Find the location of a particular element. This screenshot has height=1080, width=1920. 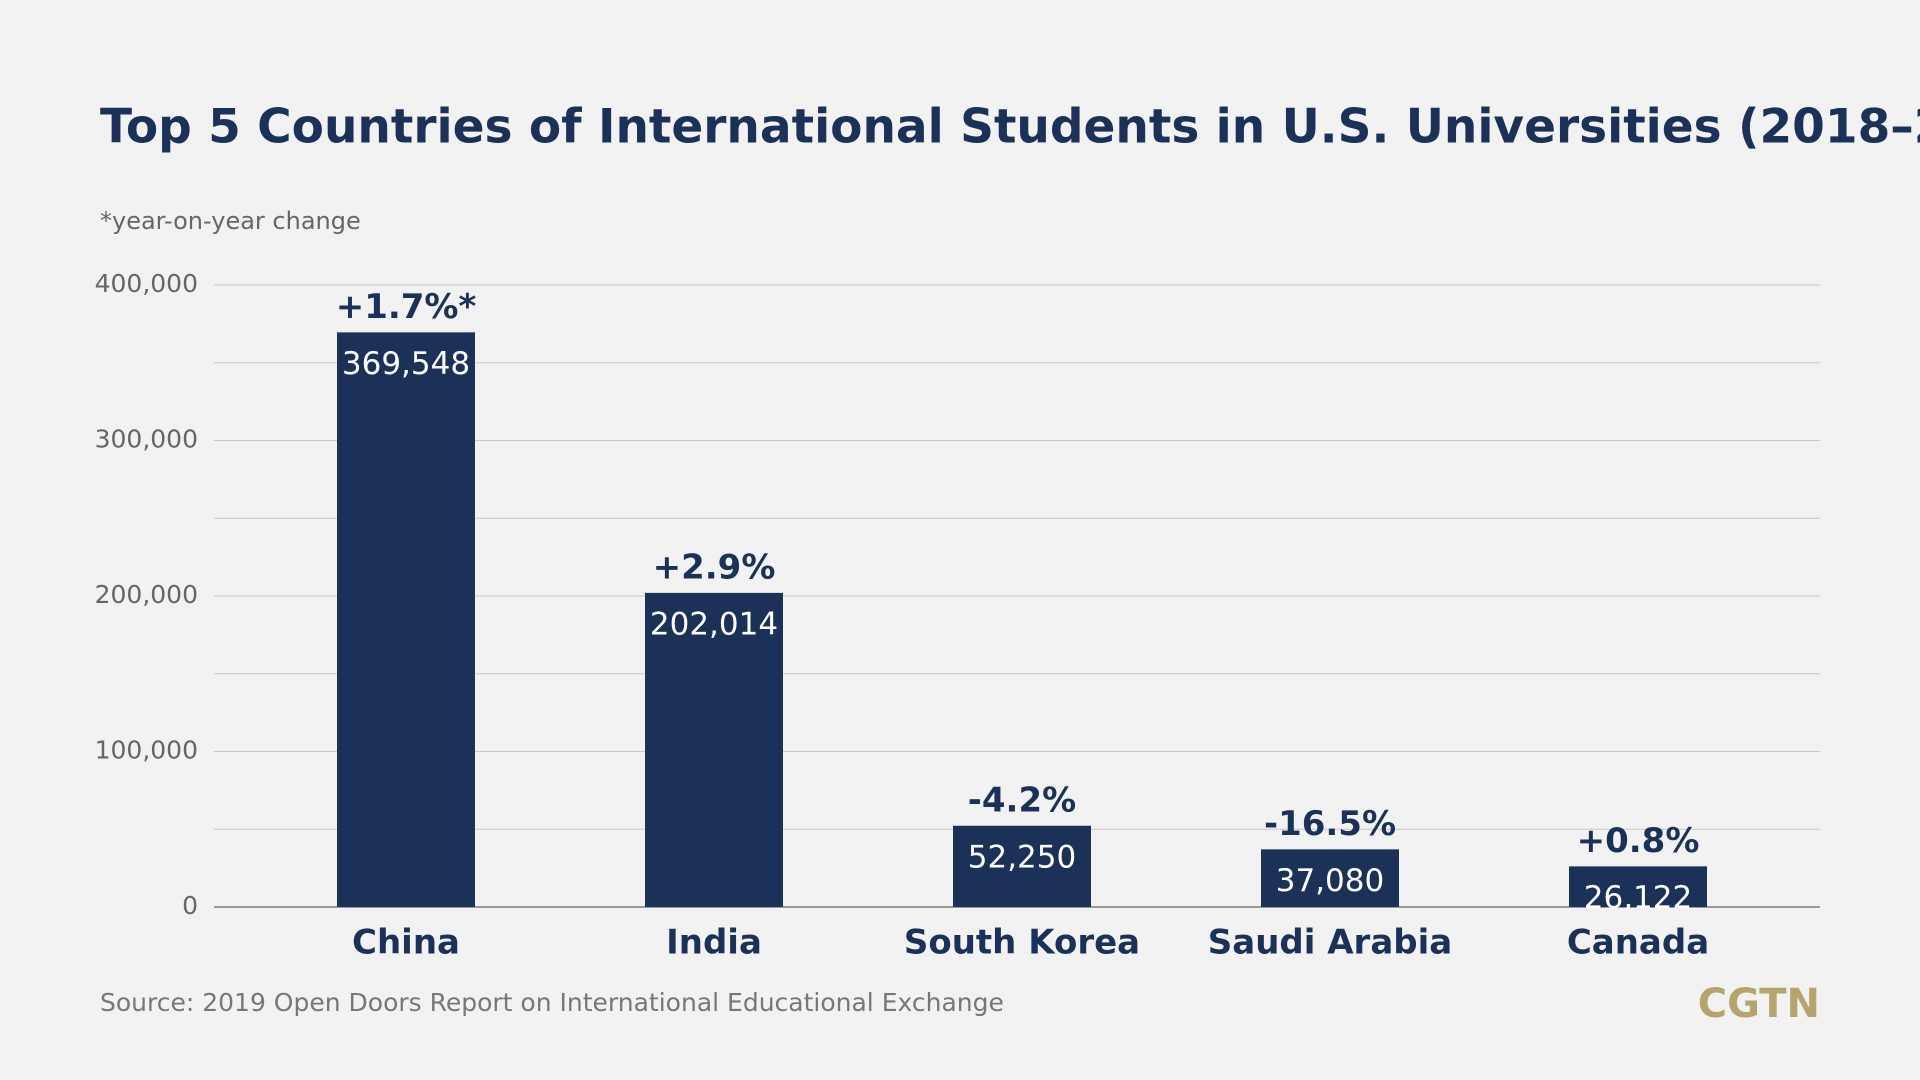

value-label: 369,548 is located at coordinates (406, 364).